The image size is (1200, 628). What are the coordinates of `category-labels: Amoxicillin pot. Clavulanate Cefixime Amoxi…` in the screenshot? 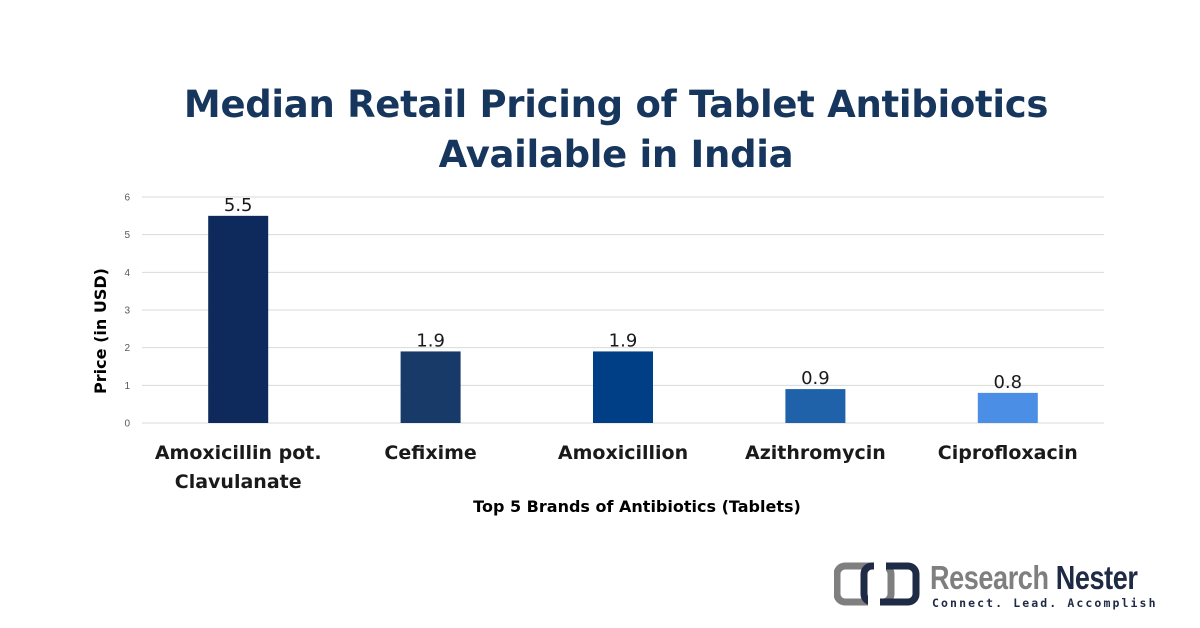 It's located at (616, 467).